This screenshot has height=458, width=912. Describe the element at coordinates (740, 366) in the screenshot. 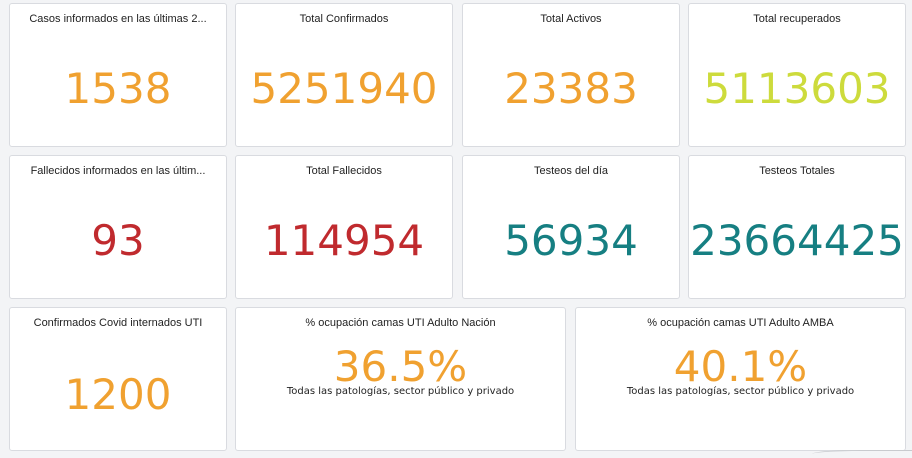

I see `card-value: 40.1%` at that location.